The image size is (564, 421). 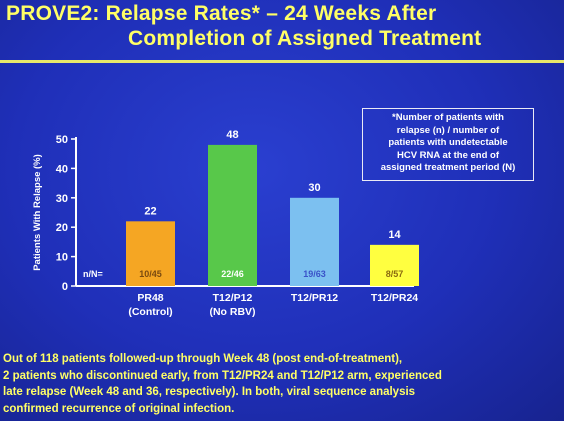 What do you see at coordinates (62, 228) in the screenshot?
I see `y-tick-label: 20` at bounding box center [62, 228].